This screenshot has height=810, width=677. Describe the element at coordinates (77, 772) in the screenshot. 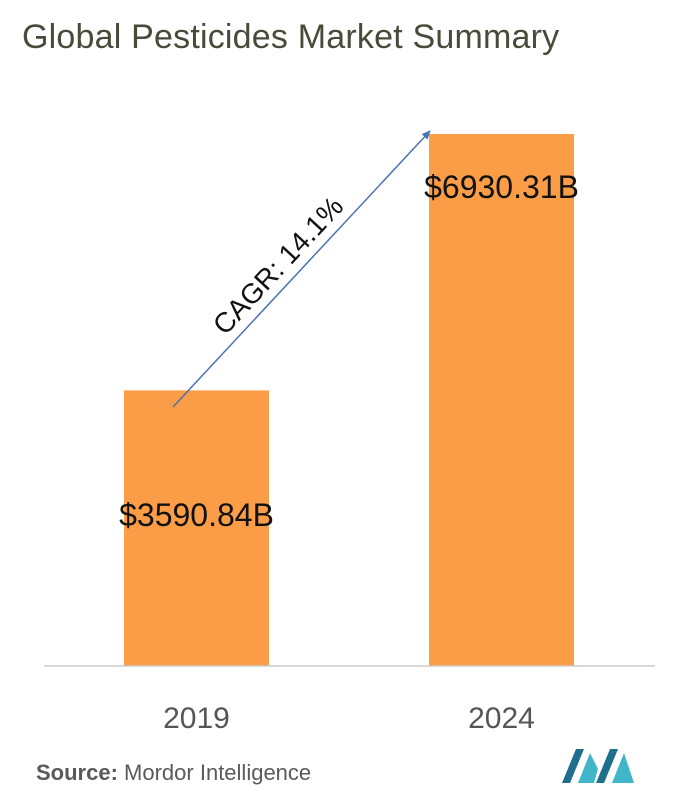

I see `source-label: Source:` at that location.